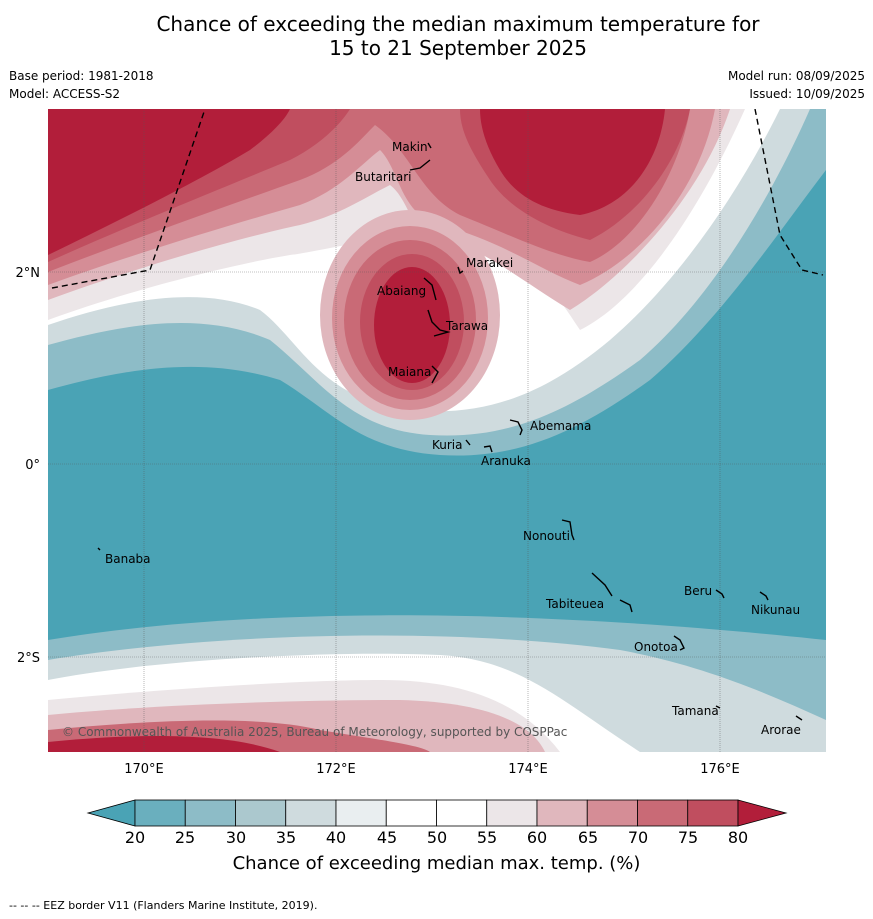  Describe the element at coordinates (437, 837) in the screenshot. I see `colorbar-tick-50: 50` at that location.